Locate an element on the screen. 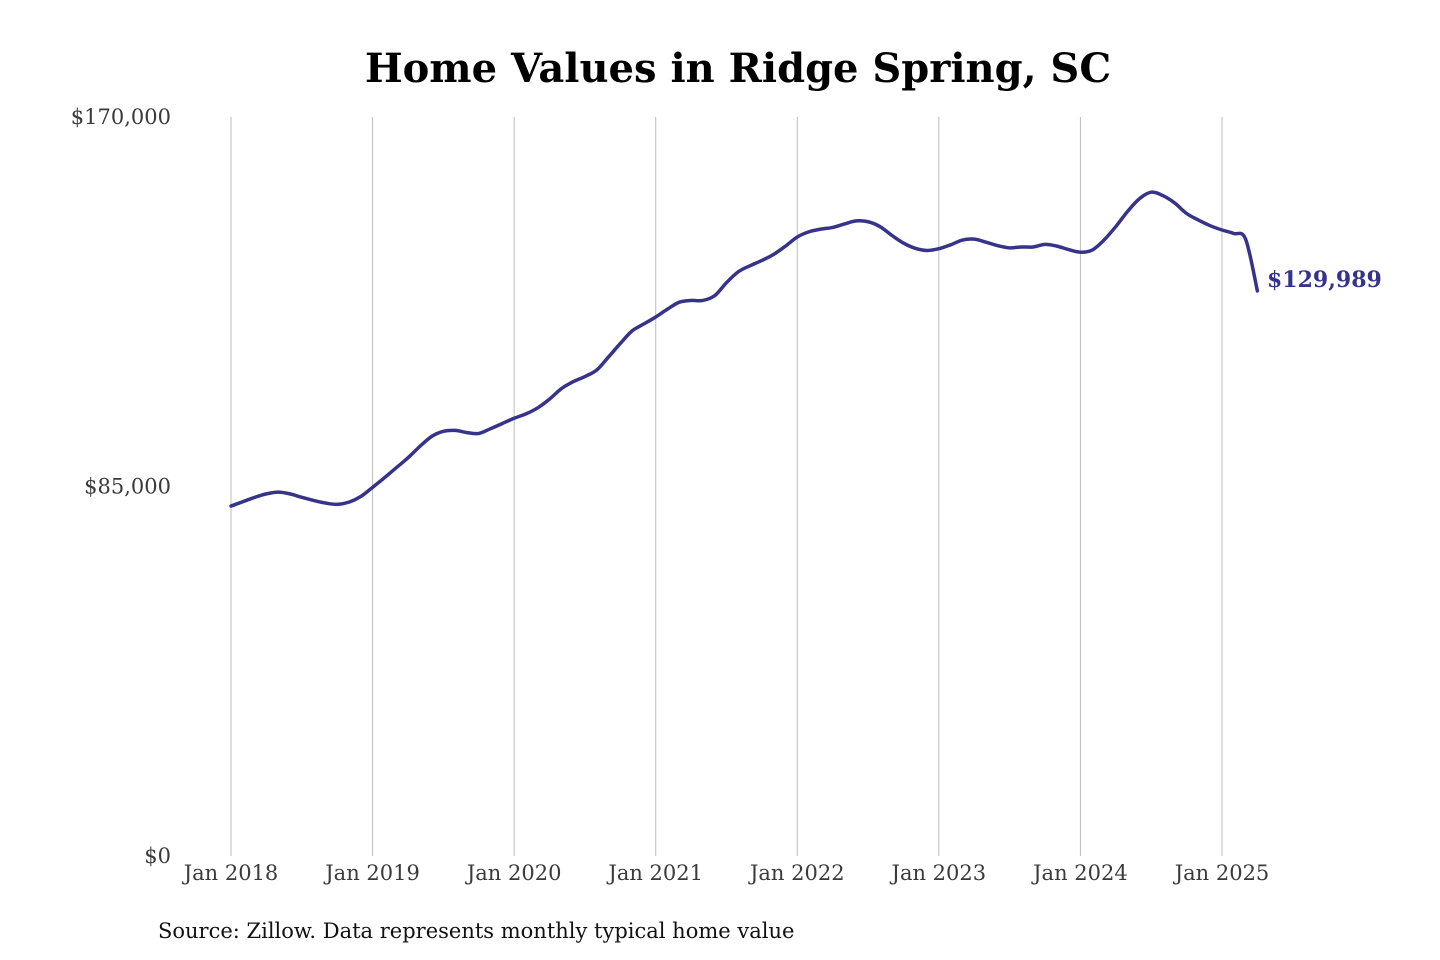 This screenshot has height=960, width=1440. latest-value-label: $129,989 is located at coordinates (1324, 280).